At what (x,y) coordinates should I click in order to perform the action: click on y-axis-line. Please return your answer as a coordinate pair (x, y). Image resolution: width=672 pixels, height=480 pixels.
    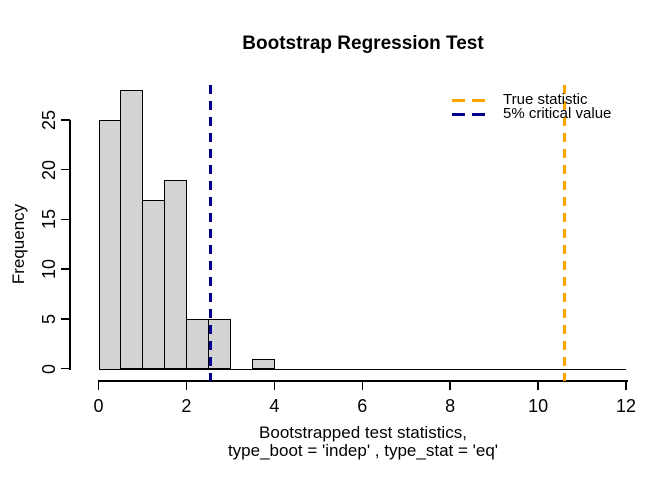
    Looking at the image, I should click on (70, 245).